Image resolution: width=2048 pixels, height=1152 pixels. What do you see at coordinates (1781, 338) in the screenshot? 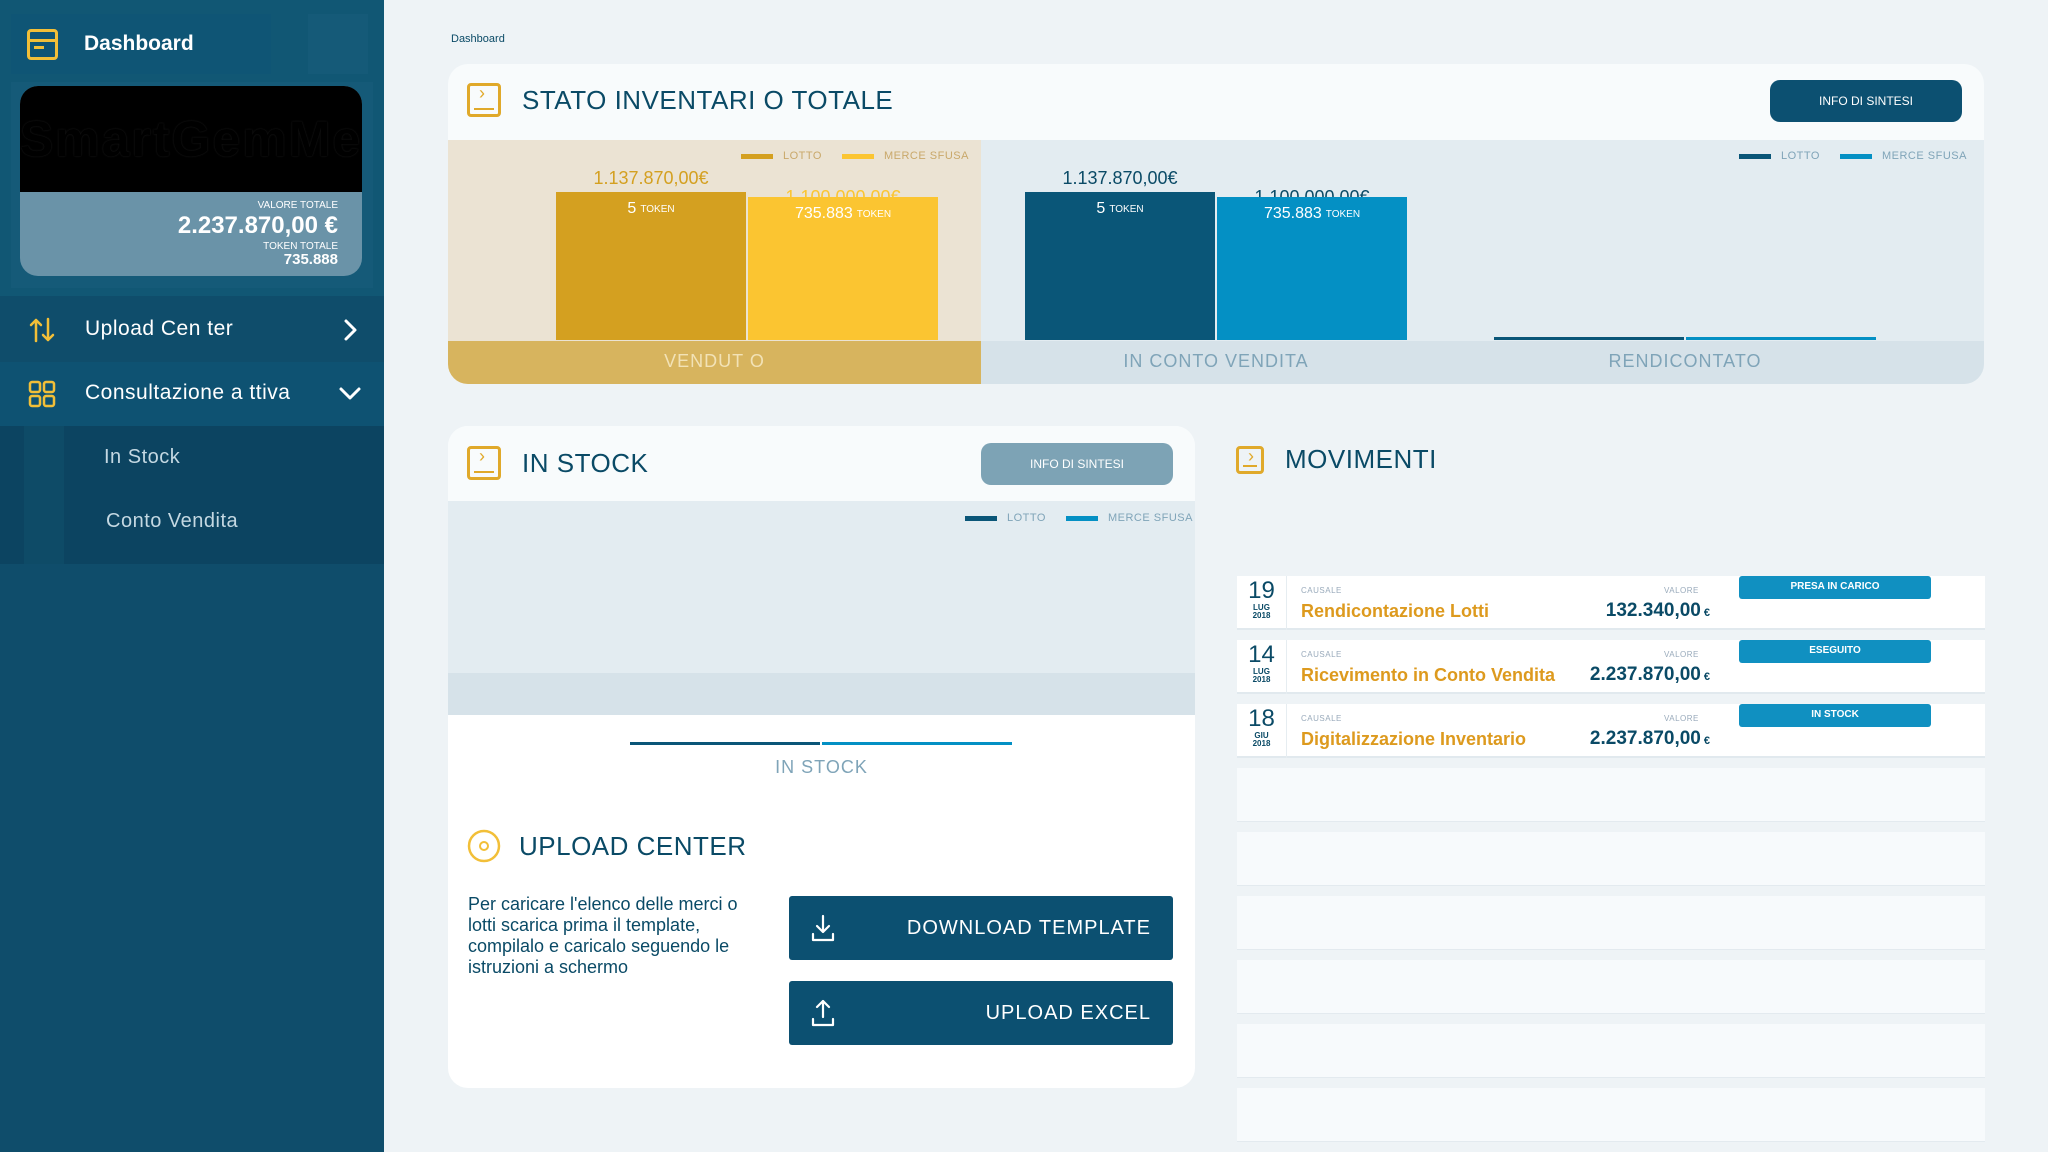
I see `bar-rendicontato-merce` at bounding box center [1781, 338].